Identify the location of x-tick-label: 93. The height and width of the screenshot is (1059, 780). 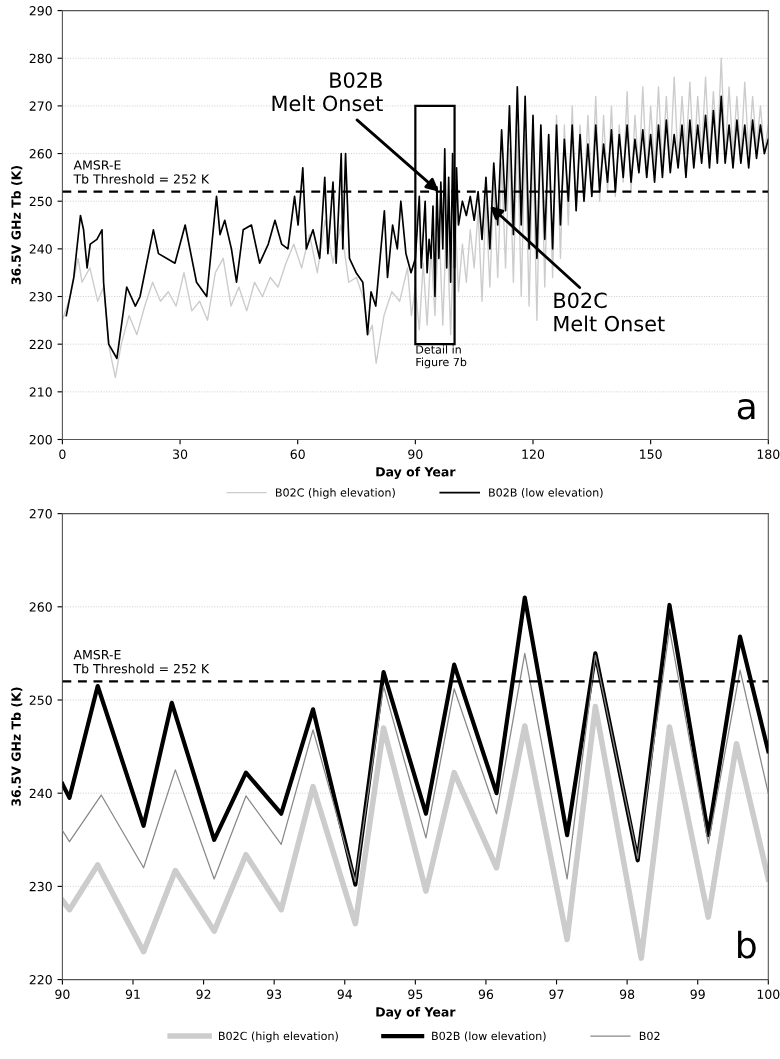
(274, 994).